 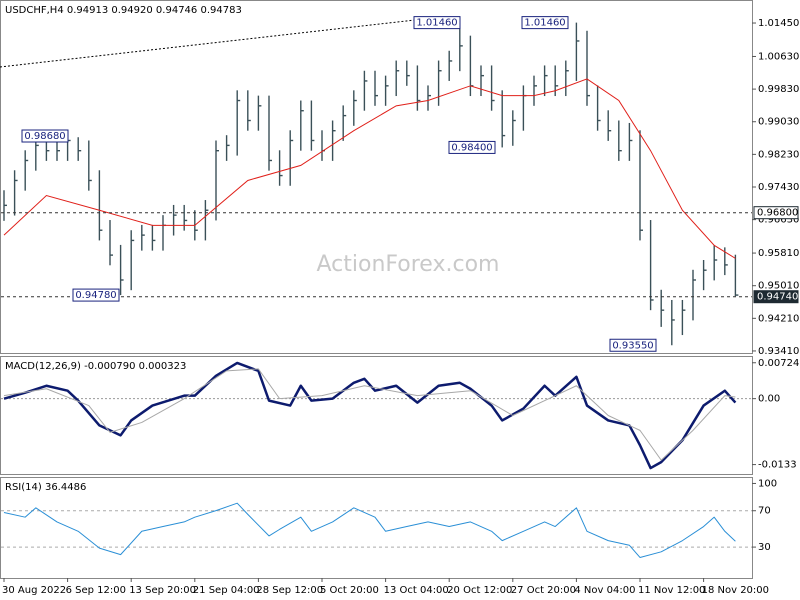 I want to click on level-label: 0.94740, so click(x=777, y=297).